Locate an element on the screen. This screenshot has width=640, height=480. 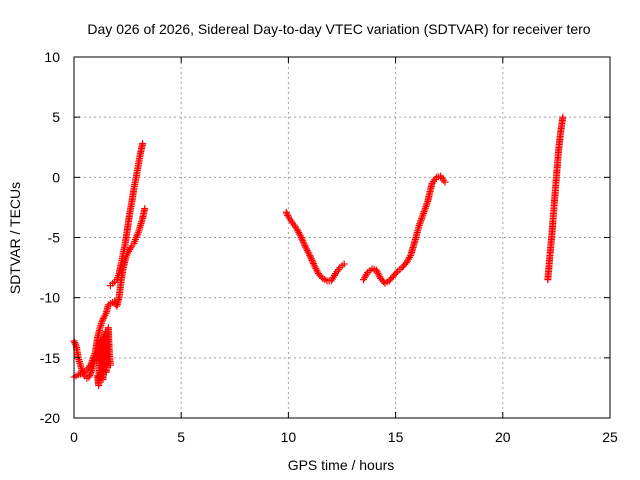
x-tick-label: 5 is located at coordinates (181, 437).